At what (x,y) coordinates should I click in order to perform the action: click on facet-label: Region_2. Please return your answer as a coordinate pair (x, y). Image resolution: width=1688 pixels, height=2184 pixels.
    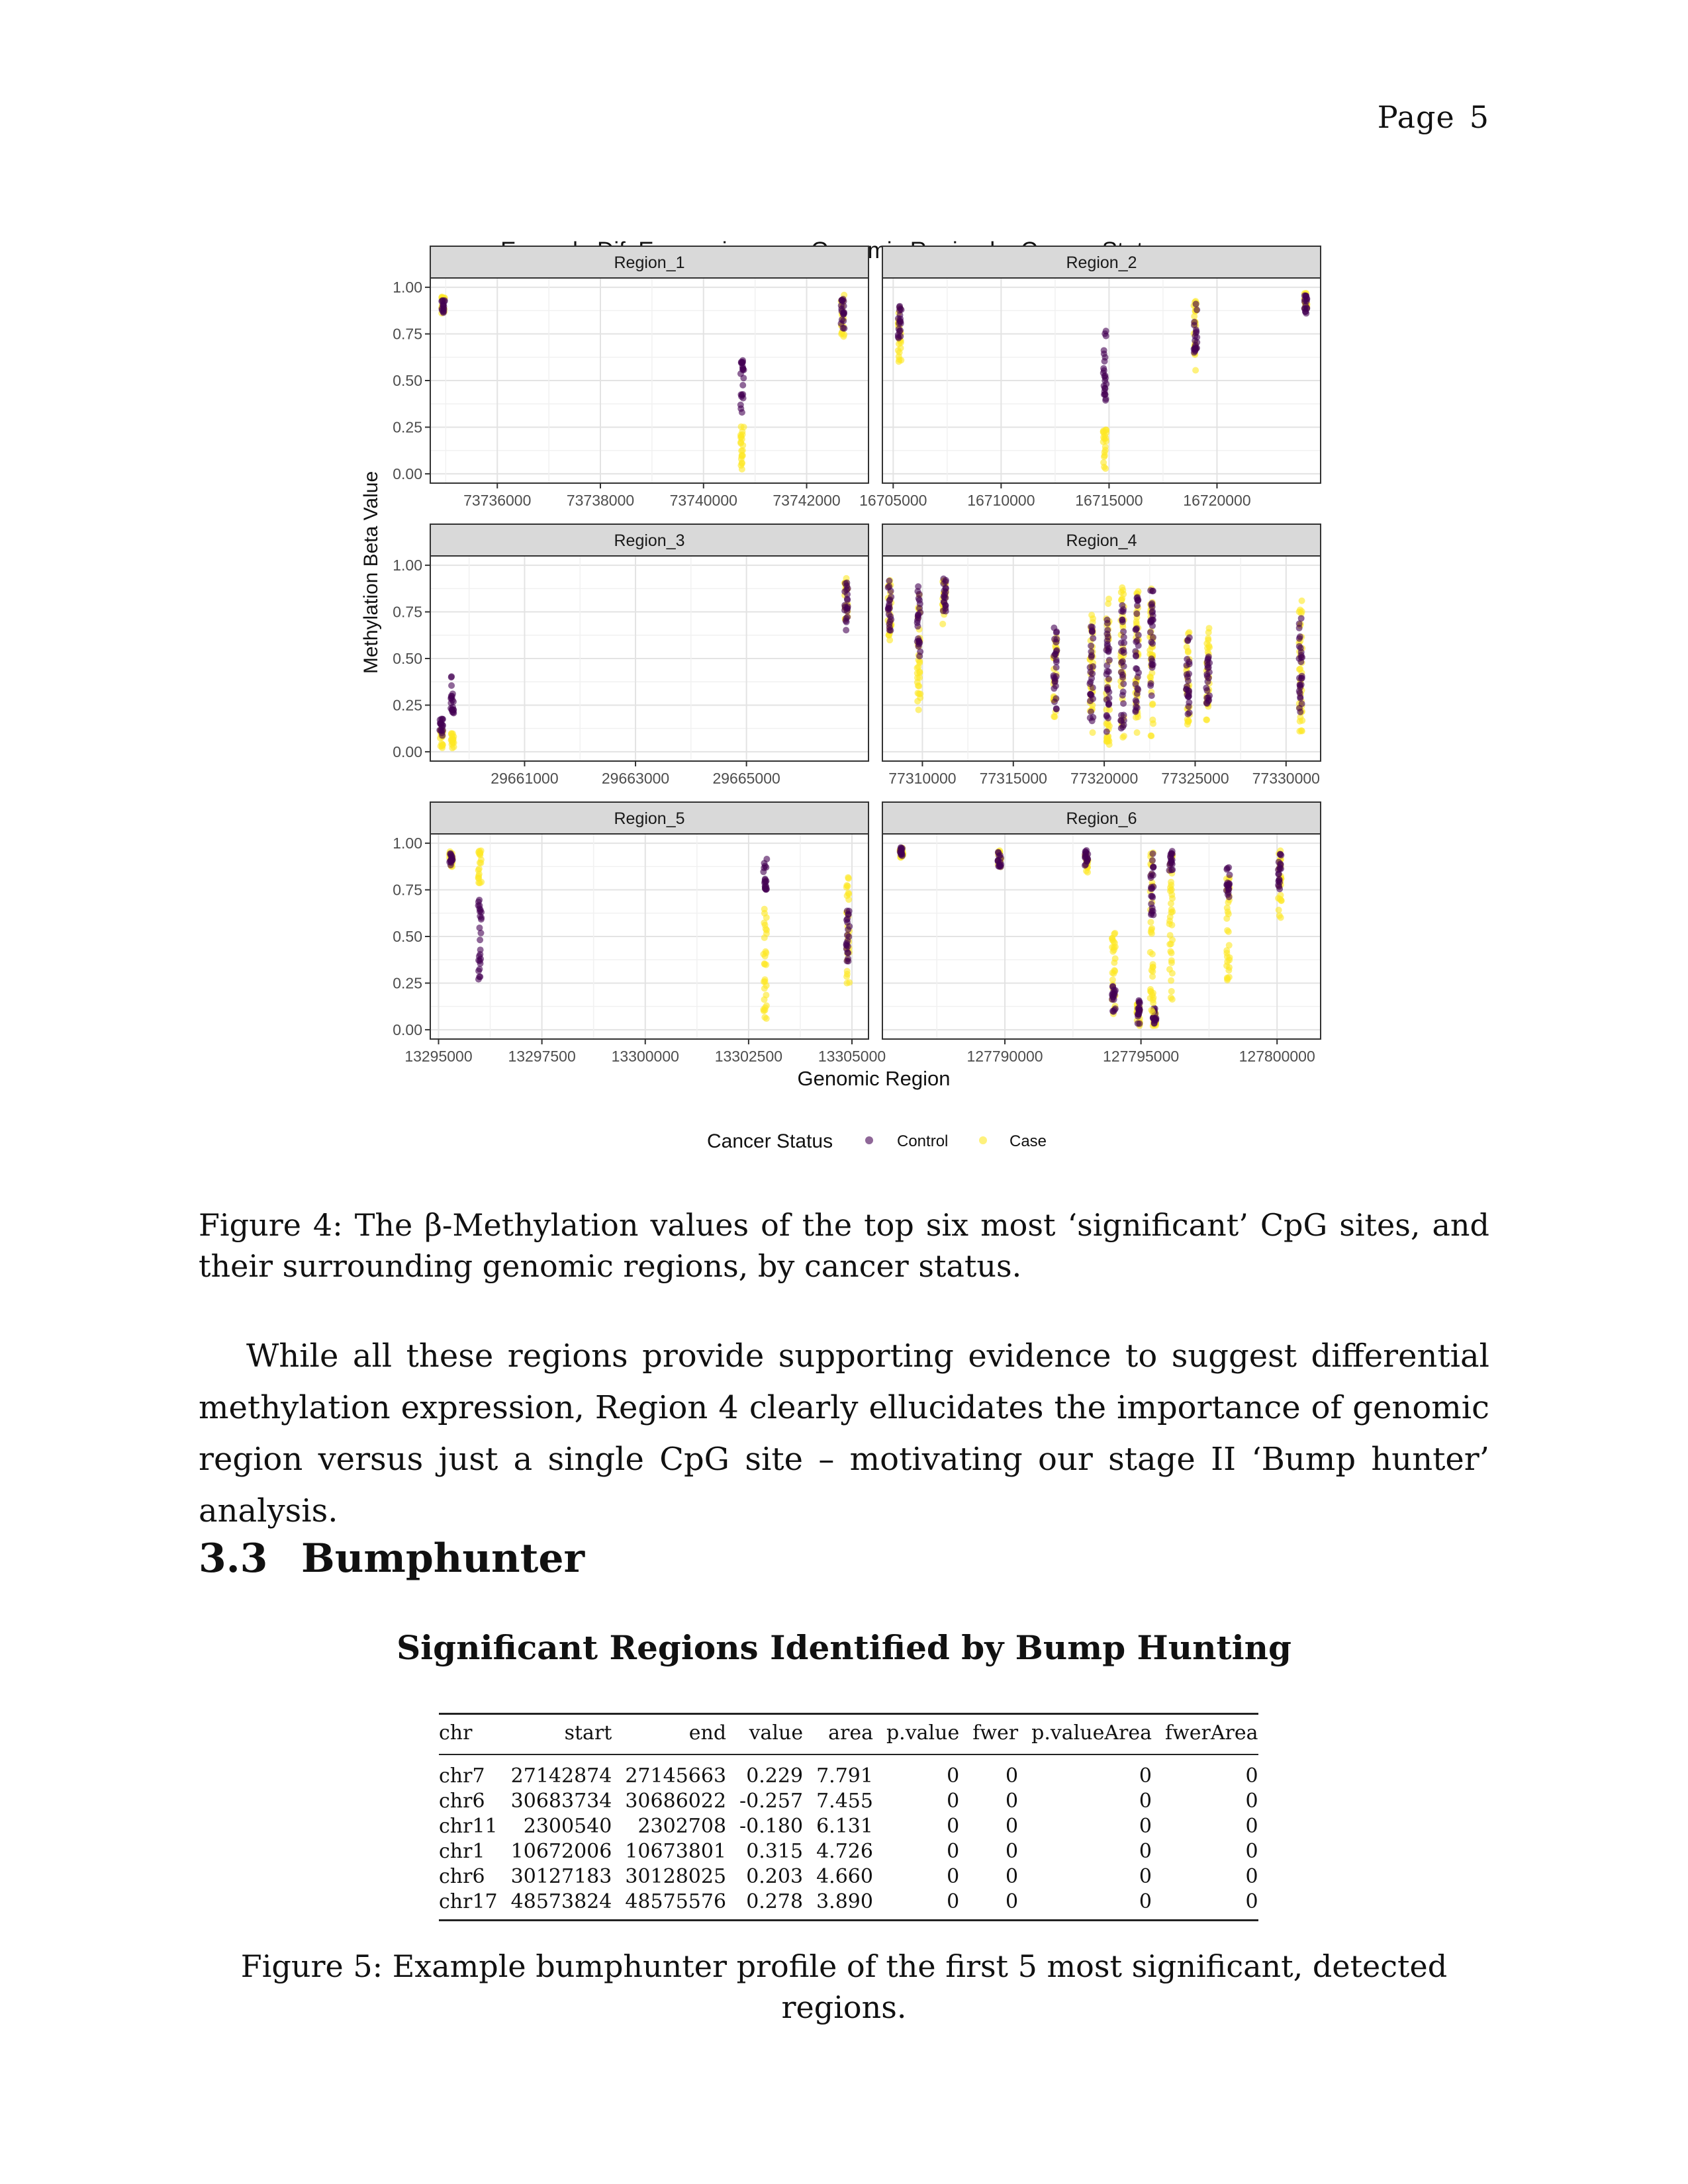
    Looking at the image, I should click on (1101, 262).